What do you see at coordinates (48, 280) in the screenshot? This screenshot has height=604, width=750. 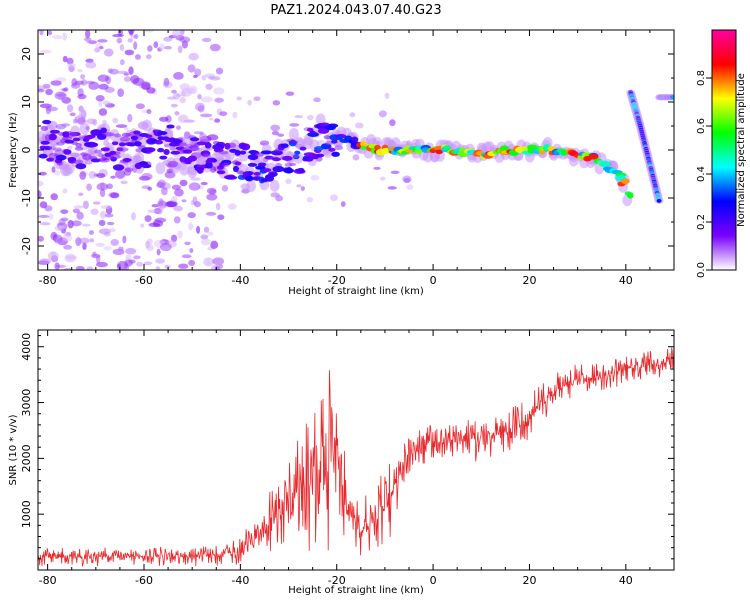 I see `x-tick-label: -80` at bounding box center [48, 280].